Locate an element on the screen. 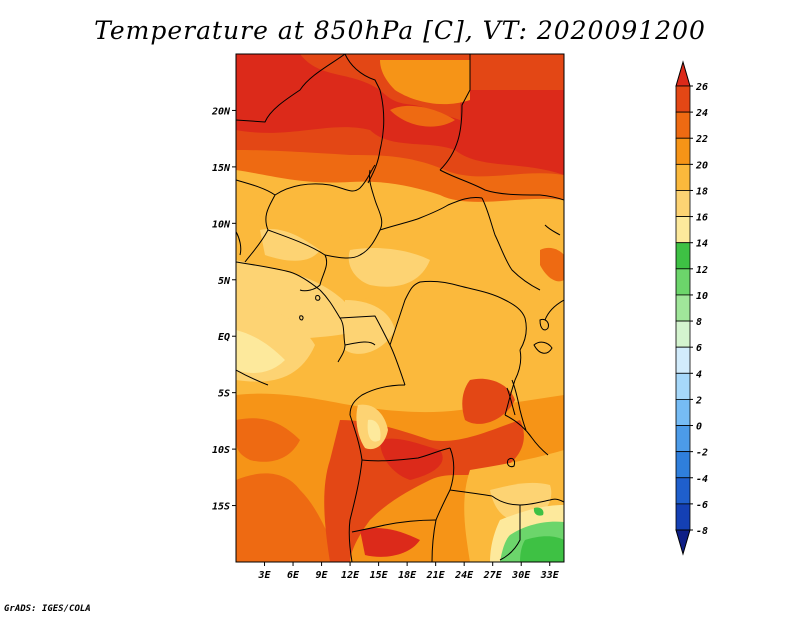 Image resolution: width=800 pixels, height=618 pixels. colorbar-label: 4 is located at coordinates (699, 374).